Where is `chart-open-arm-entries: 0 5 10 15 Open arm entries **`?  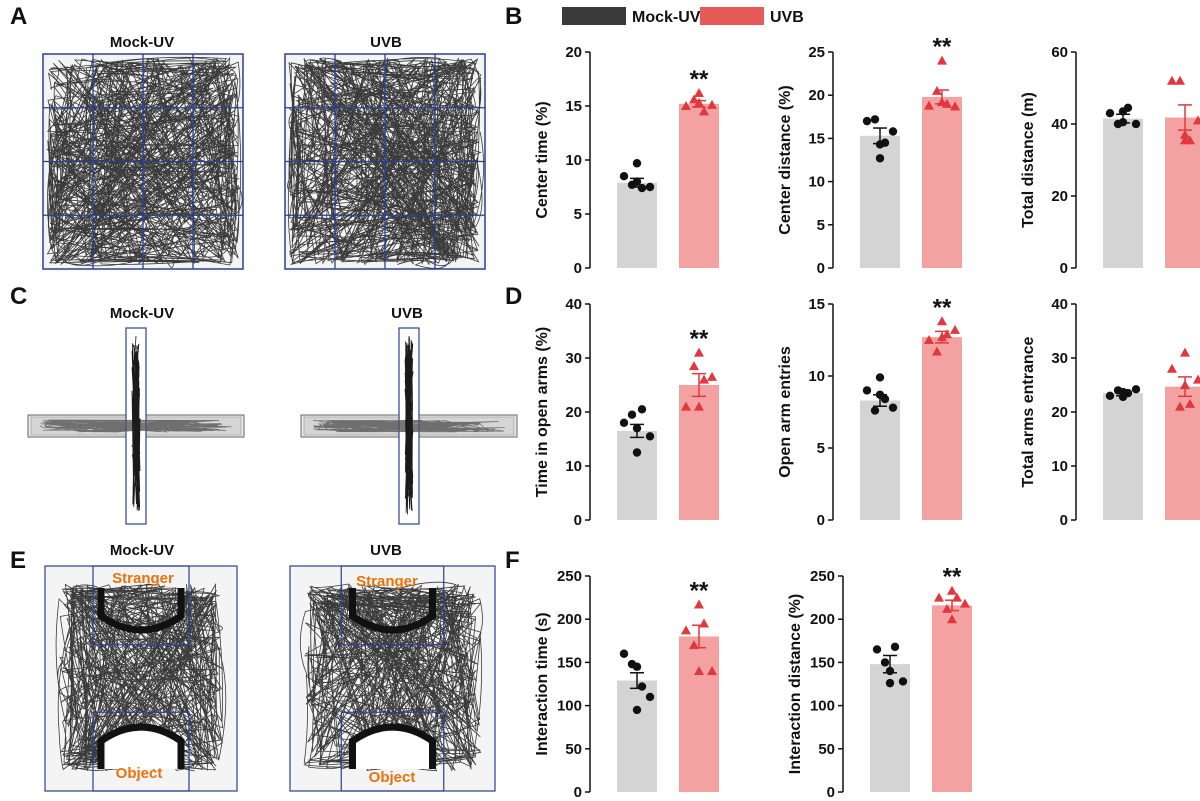
chart-open-arm-entries: 0 5 10 15 Open arm entries ** is located at coordinates (869, 411).